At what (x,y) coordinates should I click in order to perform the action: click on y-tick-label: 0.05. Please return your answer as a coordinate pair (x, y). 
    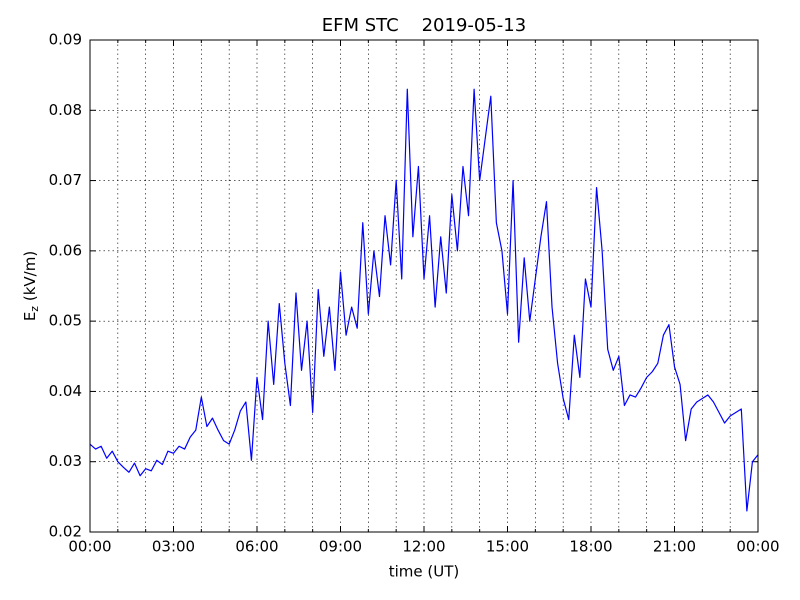
    Looking at the image, I should click on (65, 321).